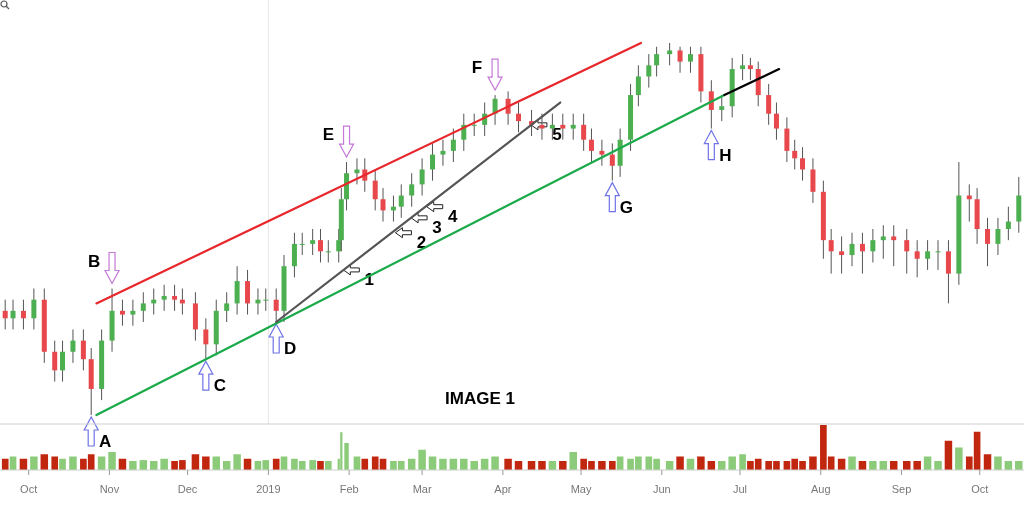  Describe the element at coordinates (437, 227) in the screenshot. I see `annotation: 3` at that location.